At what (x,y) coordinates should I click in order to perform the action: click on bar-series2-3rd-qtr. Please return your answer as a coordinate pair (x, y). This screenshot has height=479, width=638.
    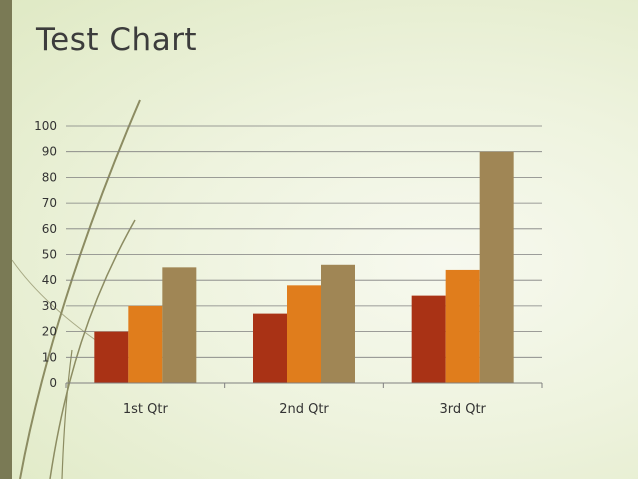
    Looking at the image, I should click on (462, 326).